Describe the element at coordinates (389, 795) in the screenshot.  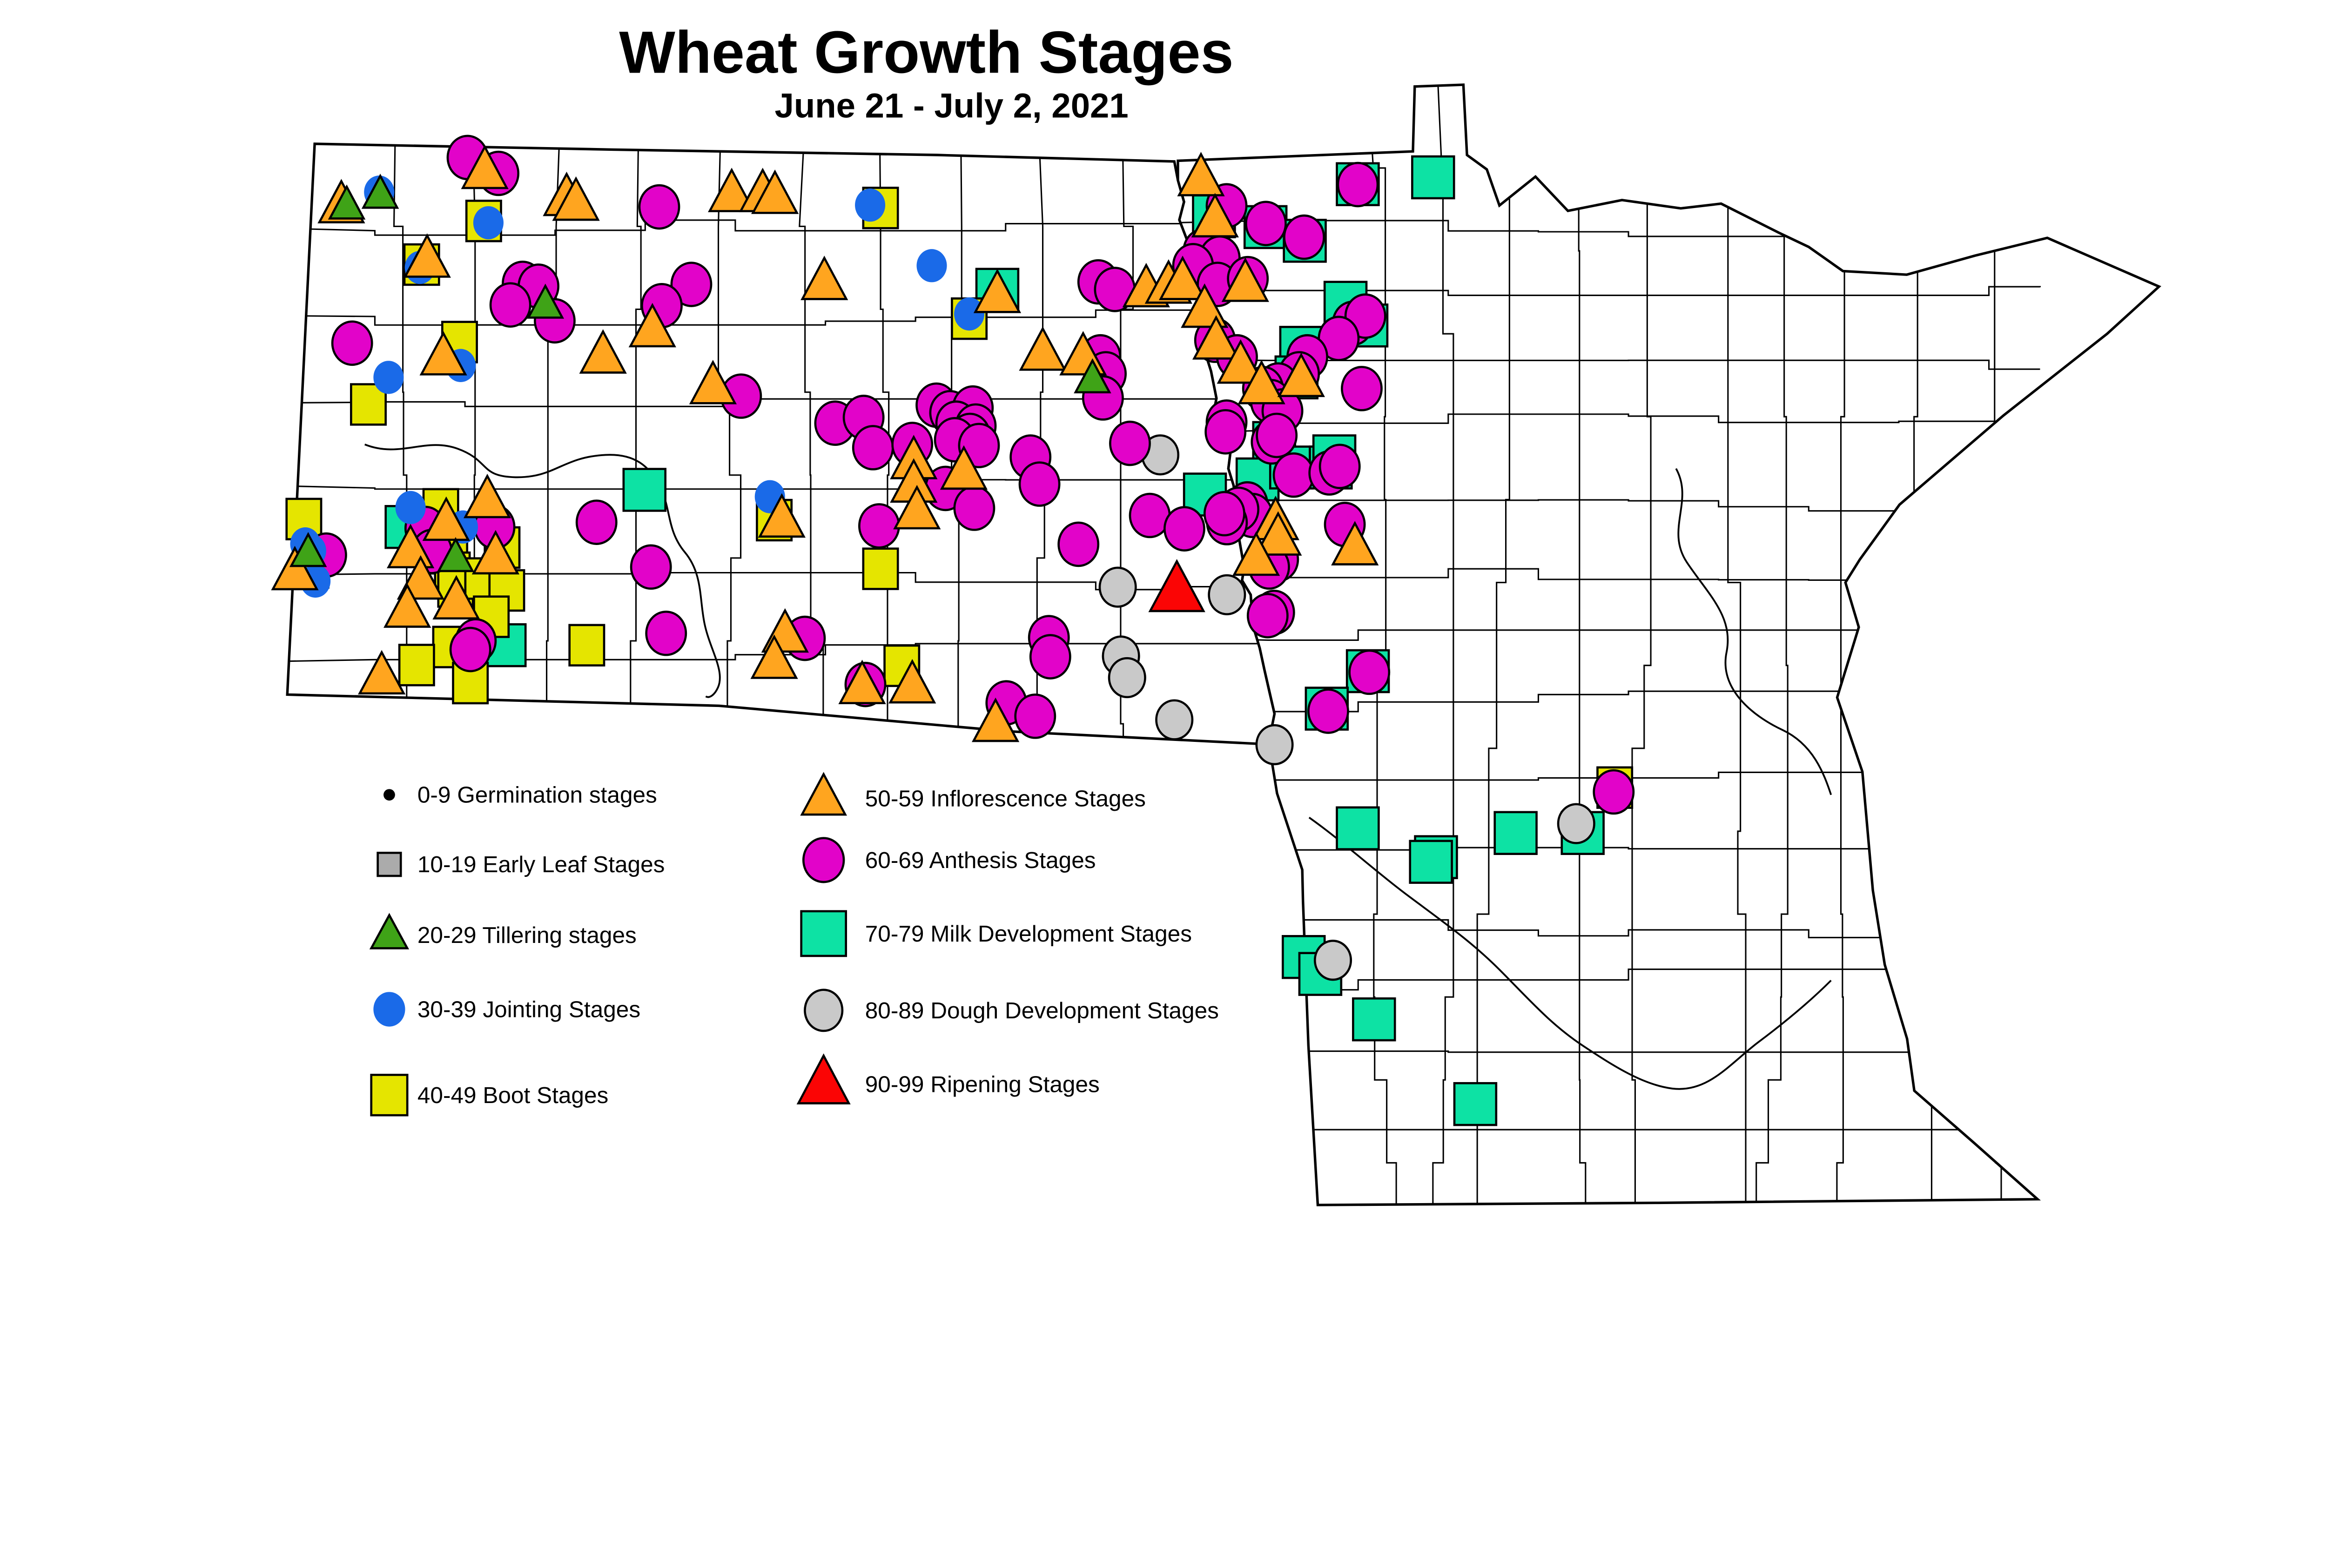
I see `legend-germination-icon` at that location.